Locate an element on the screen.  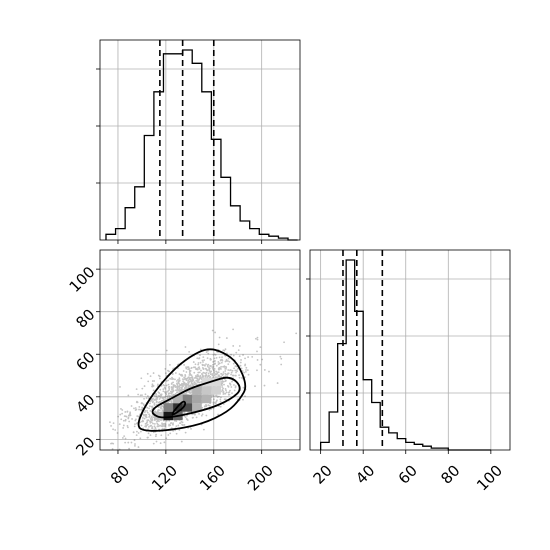
y-tick-label: 20 is located at coordinates (85, 446).